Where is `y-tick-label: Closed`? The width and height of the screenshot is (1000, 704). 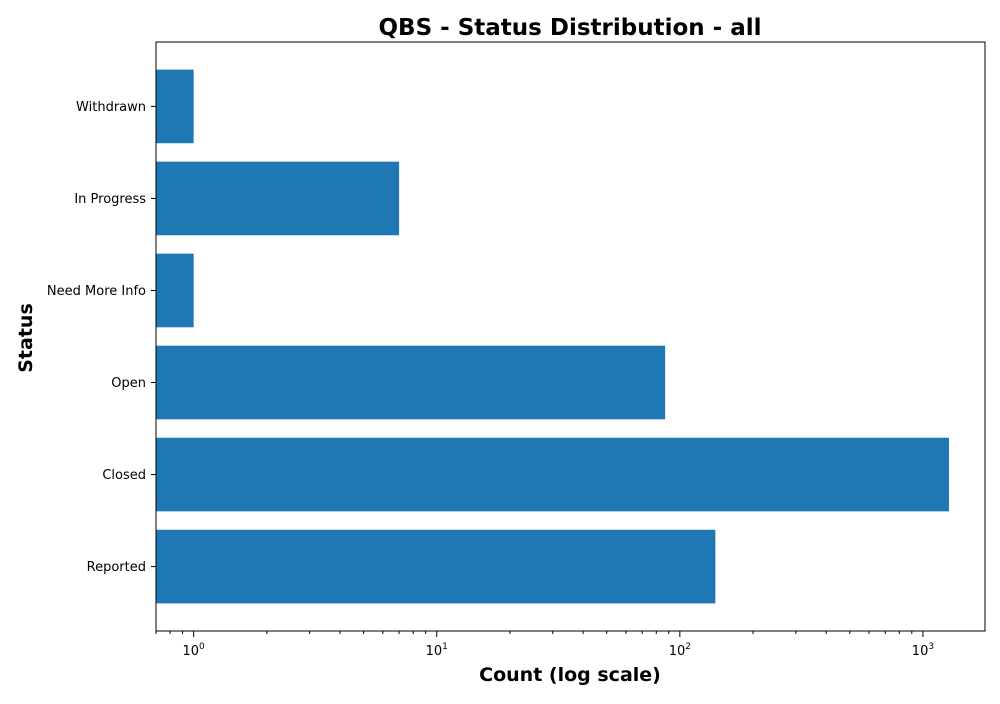 y-tick-label: Closed is located at coordinates (124, 475).